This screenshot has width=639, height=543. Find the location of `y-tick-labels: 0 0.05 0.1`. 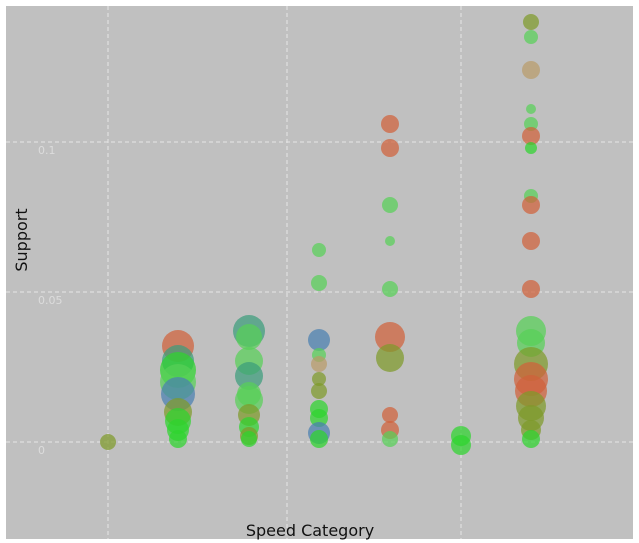

y-tick-labels: 0 0.05 0.1 is located at coordinates (50, 300).